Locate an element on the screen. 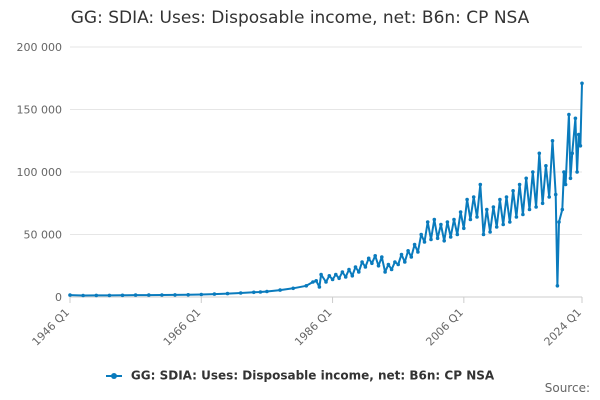  credits: Source: is located at coordinates (567, 388).